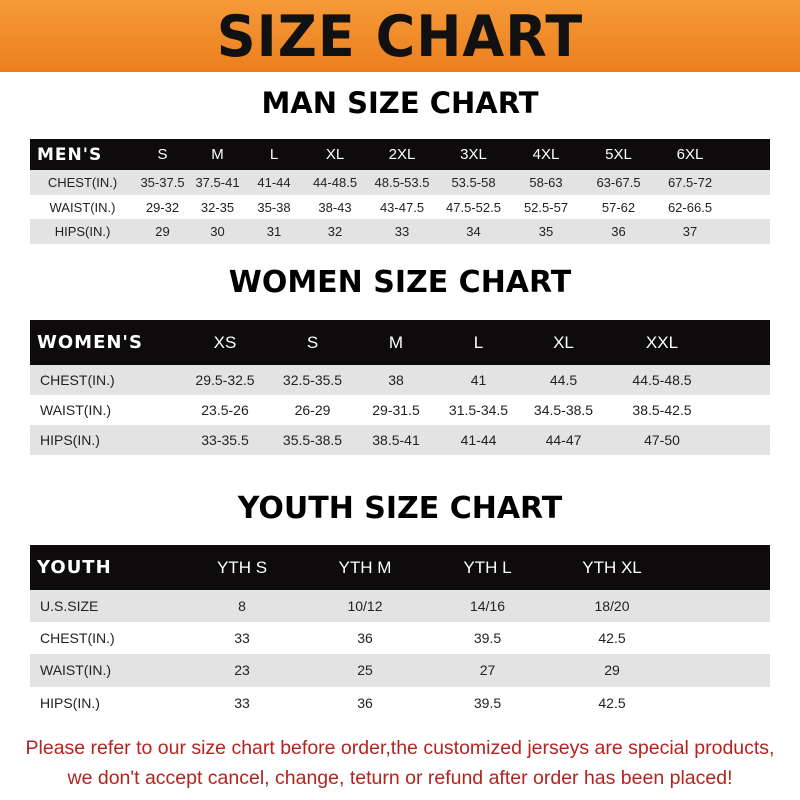 The height and width of the screenshot is (800, 800). What do you see at coordinates (225, 380) in the screenshot?
I see `table-cell: 29.5-32.5` at bounding box center [225, 380].